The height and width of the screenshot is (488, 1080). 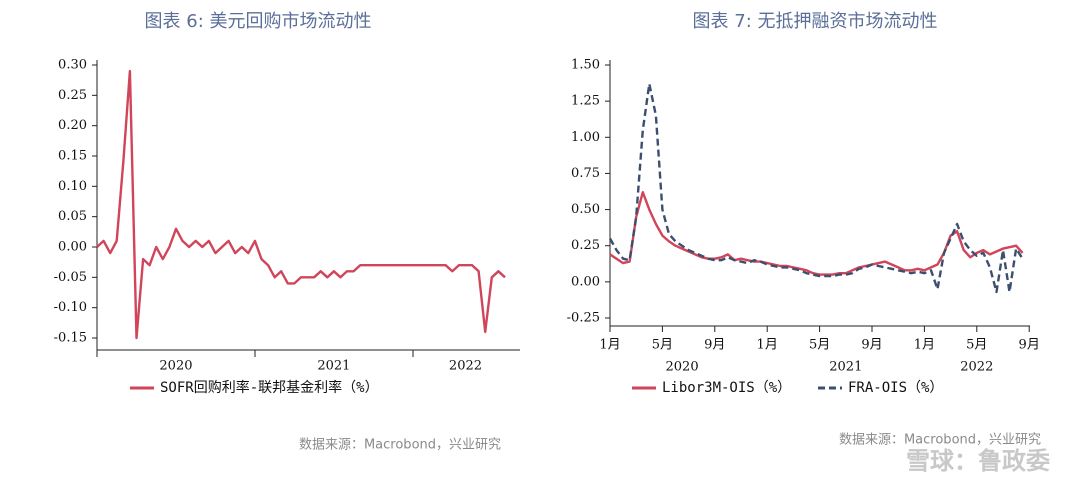 I want to click on y-tick-label: 0.10, so click(x=72, y=186).